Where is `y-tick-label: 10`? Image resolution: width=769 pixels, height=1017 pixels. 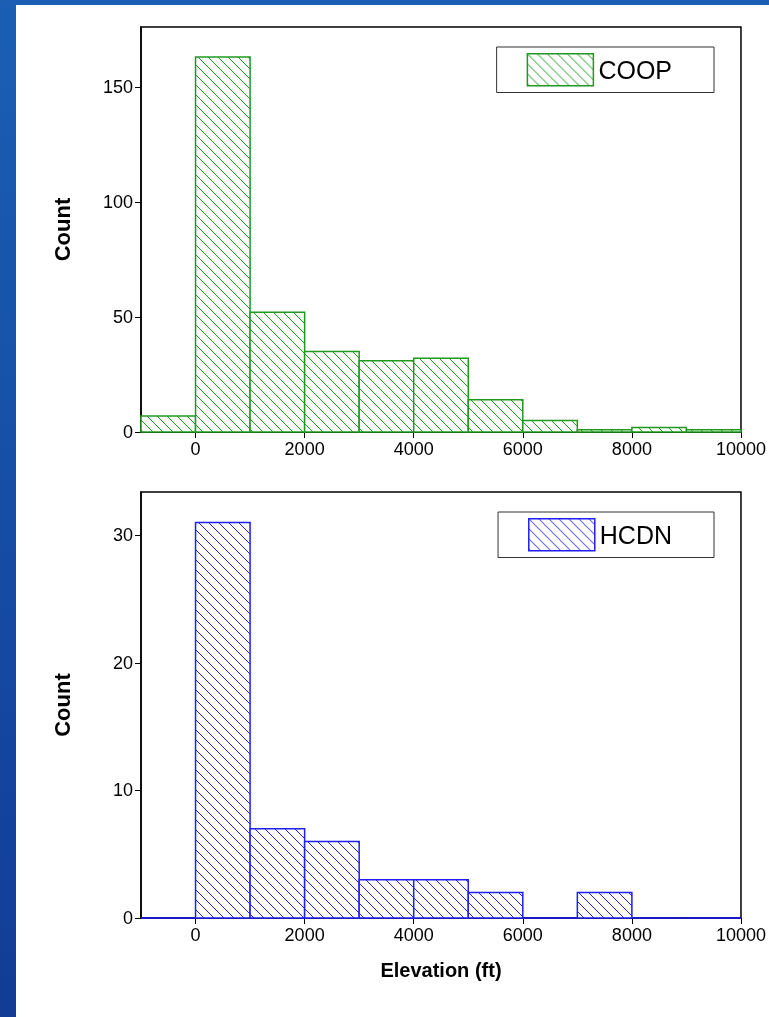
y-tick-label: 10 is located at coordinates (122, 790).